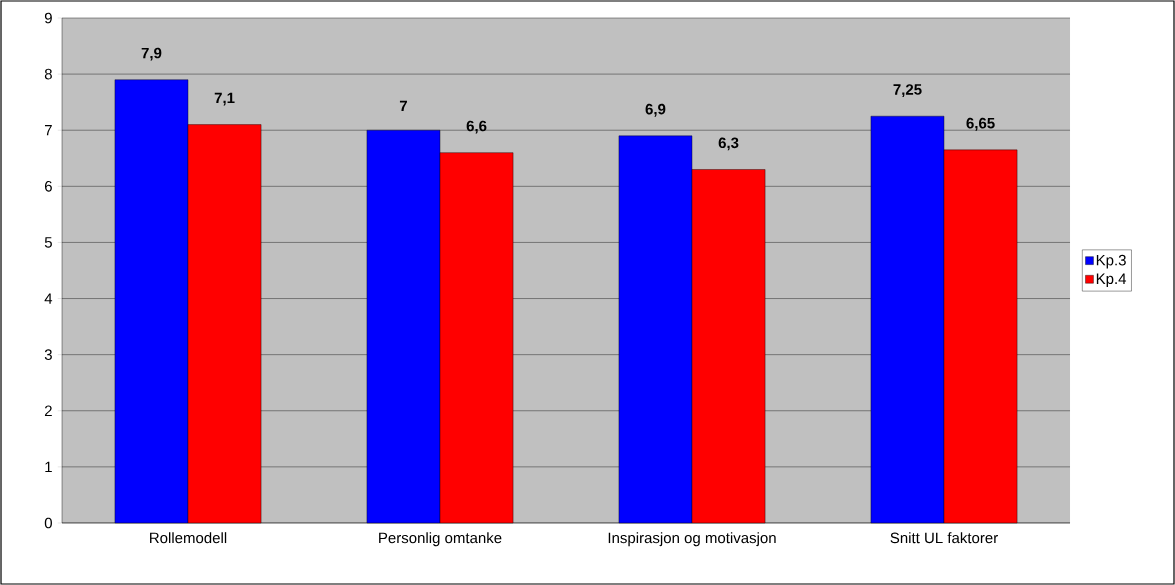  Describe the element at coordinates (980, 124) in the screenshot. I see `data-label: 6,65` at that location.